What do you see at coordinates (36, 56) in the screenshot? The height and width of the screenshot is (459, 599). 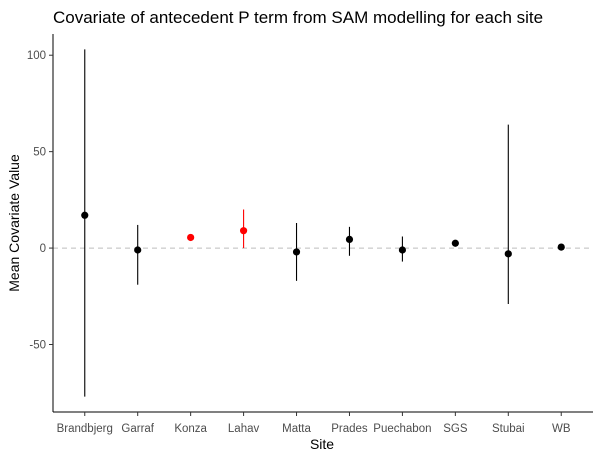 I see `y-tick-label: 100` at bounding box center [36, 56].